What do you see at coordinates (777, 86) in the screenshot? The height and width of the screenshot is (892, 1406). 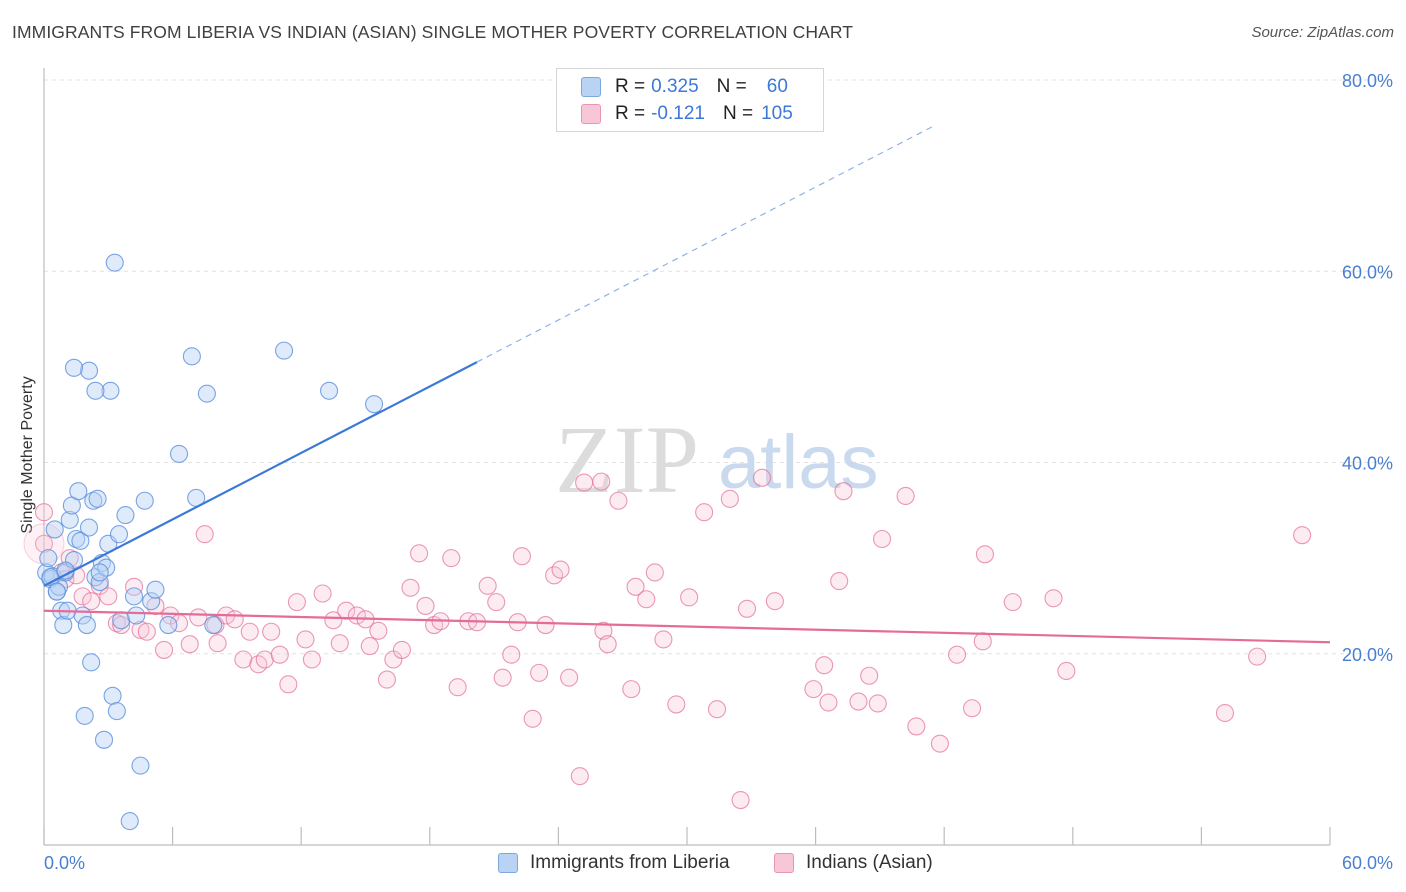 I see `legend-n-value: 60` at bounding box center [777, 86].